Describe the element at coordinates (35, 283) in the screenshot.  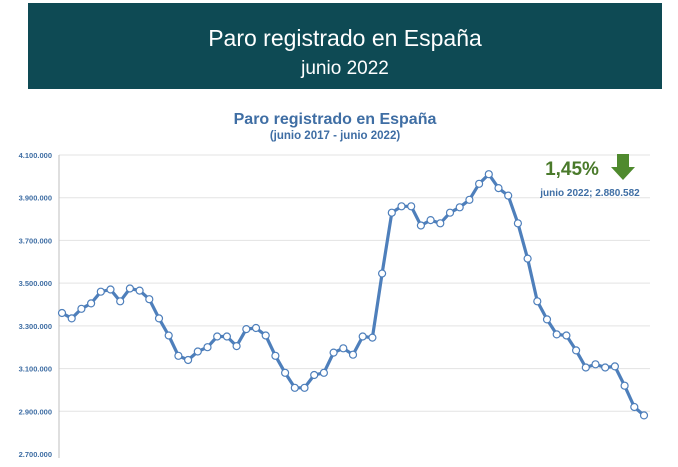
I see `y-tick-label: 3.500.000` at that location.